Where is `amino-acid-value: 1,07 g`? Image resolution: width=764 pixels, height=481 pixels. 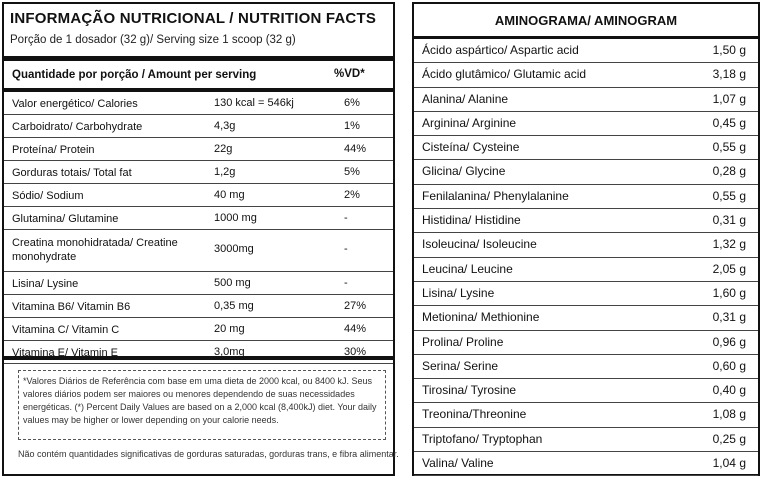
amino-acid-value: 1,07 g is located at coordinates (729, 98).